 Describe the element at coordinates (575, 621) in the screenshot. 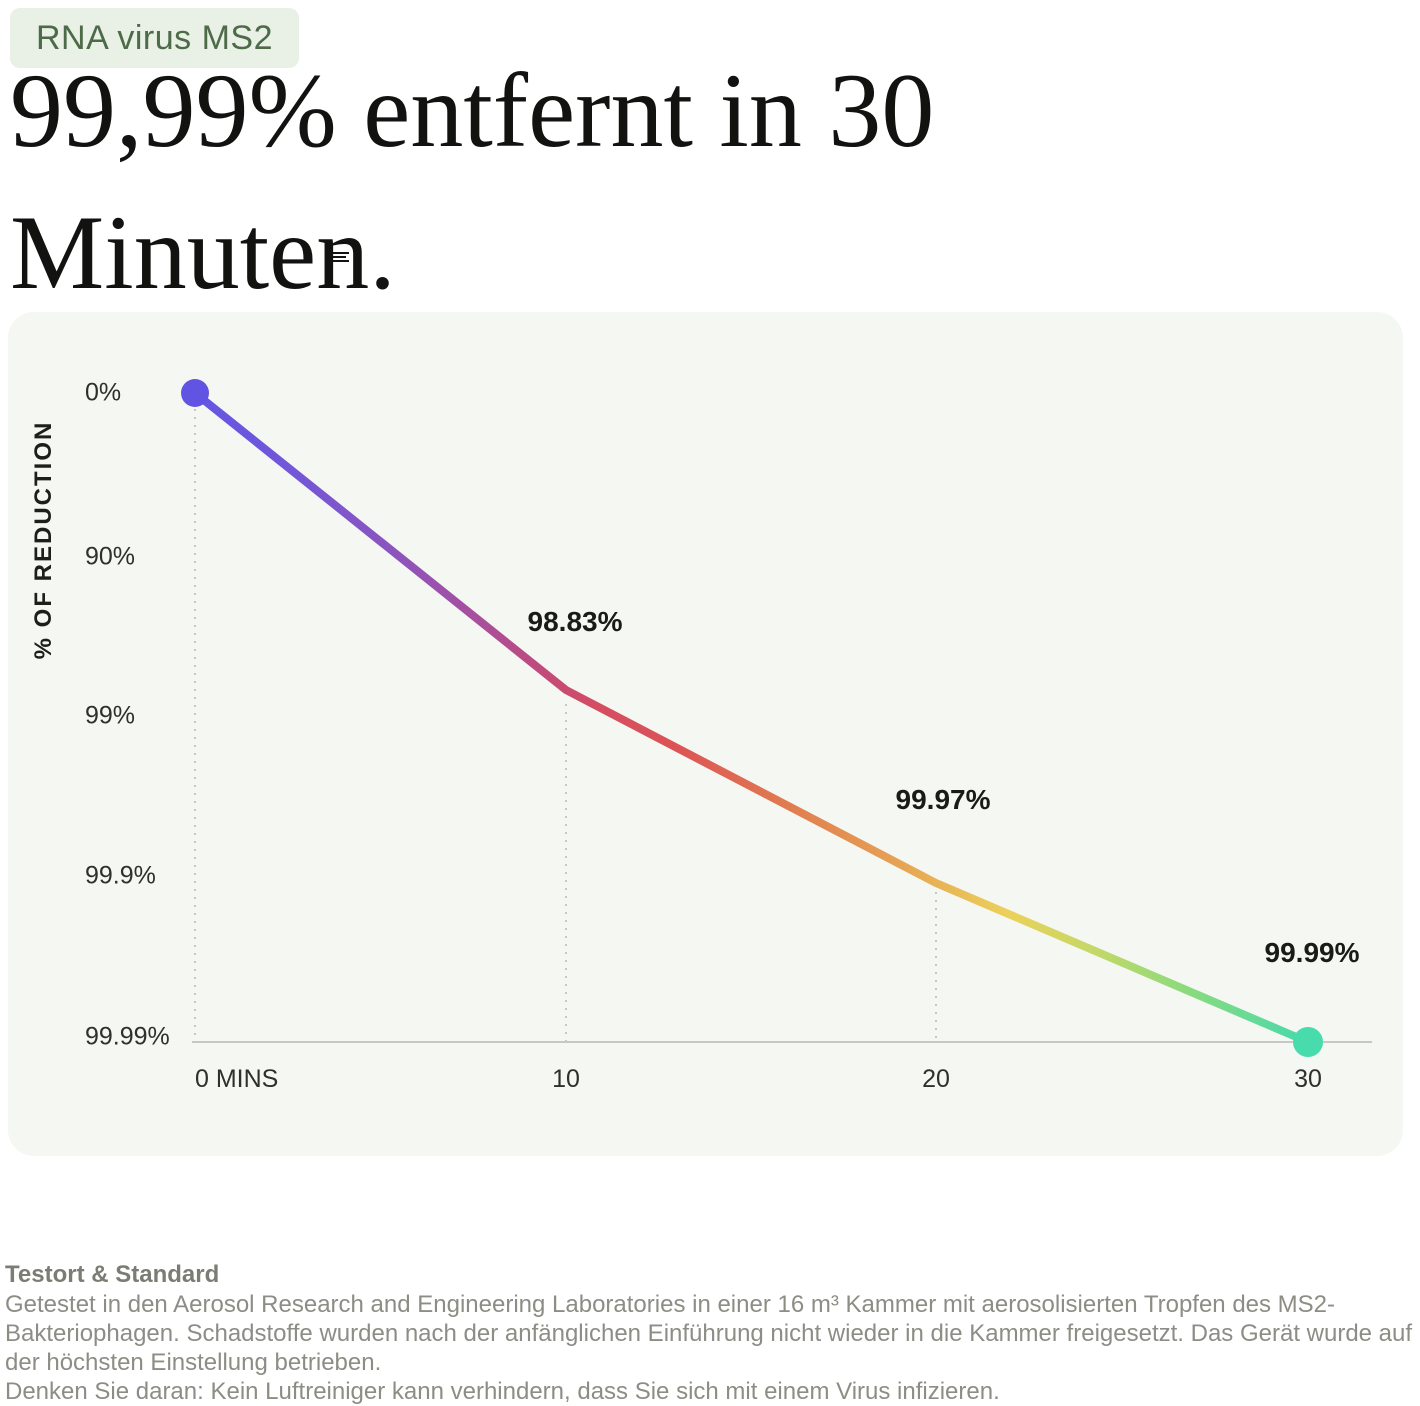

I see `point-label-10min: 98.83%` at that location.